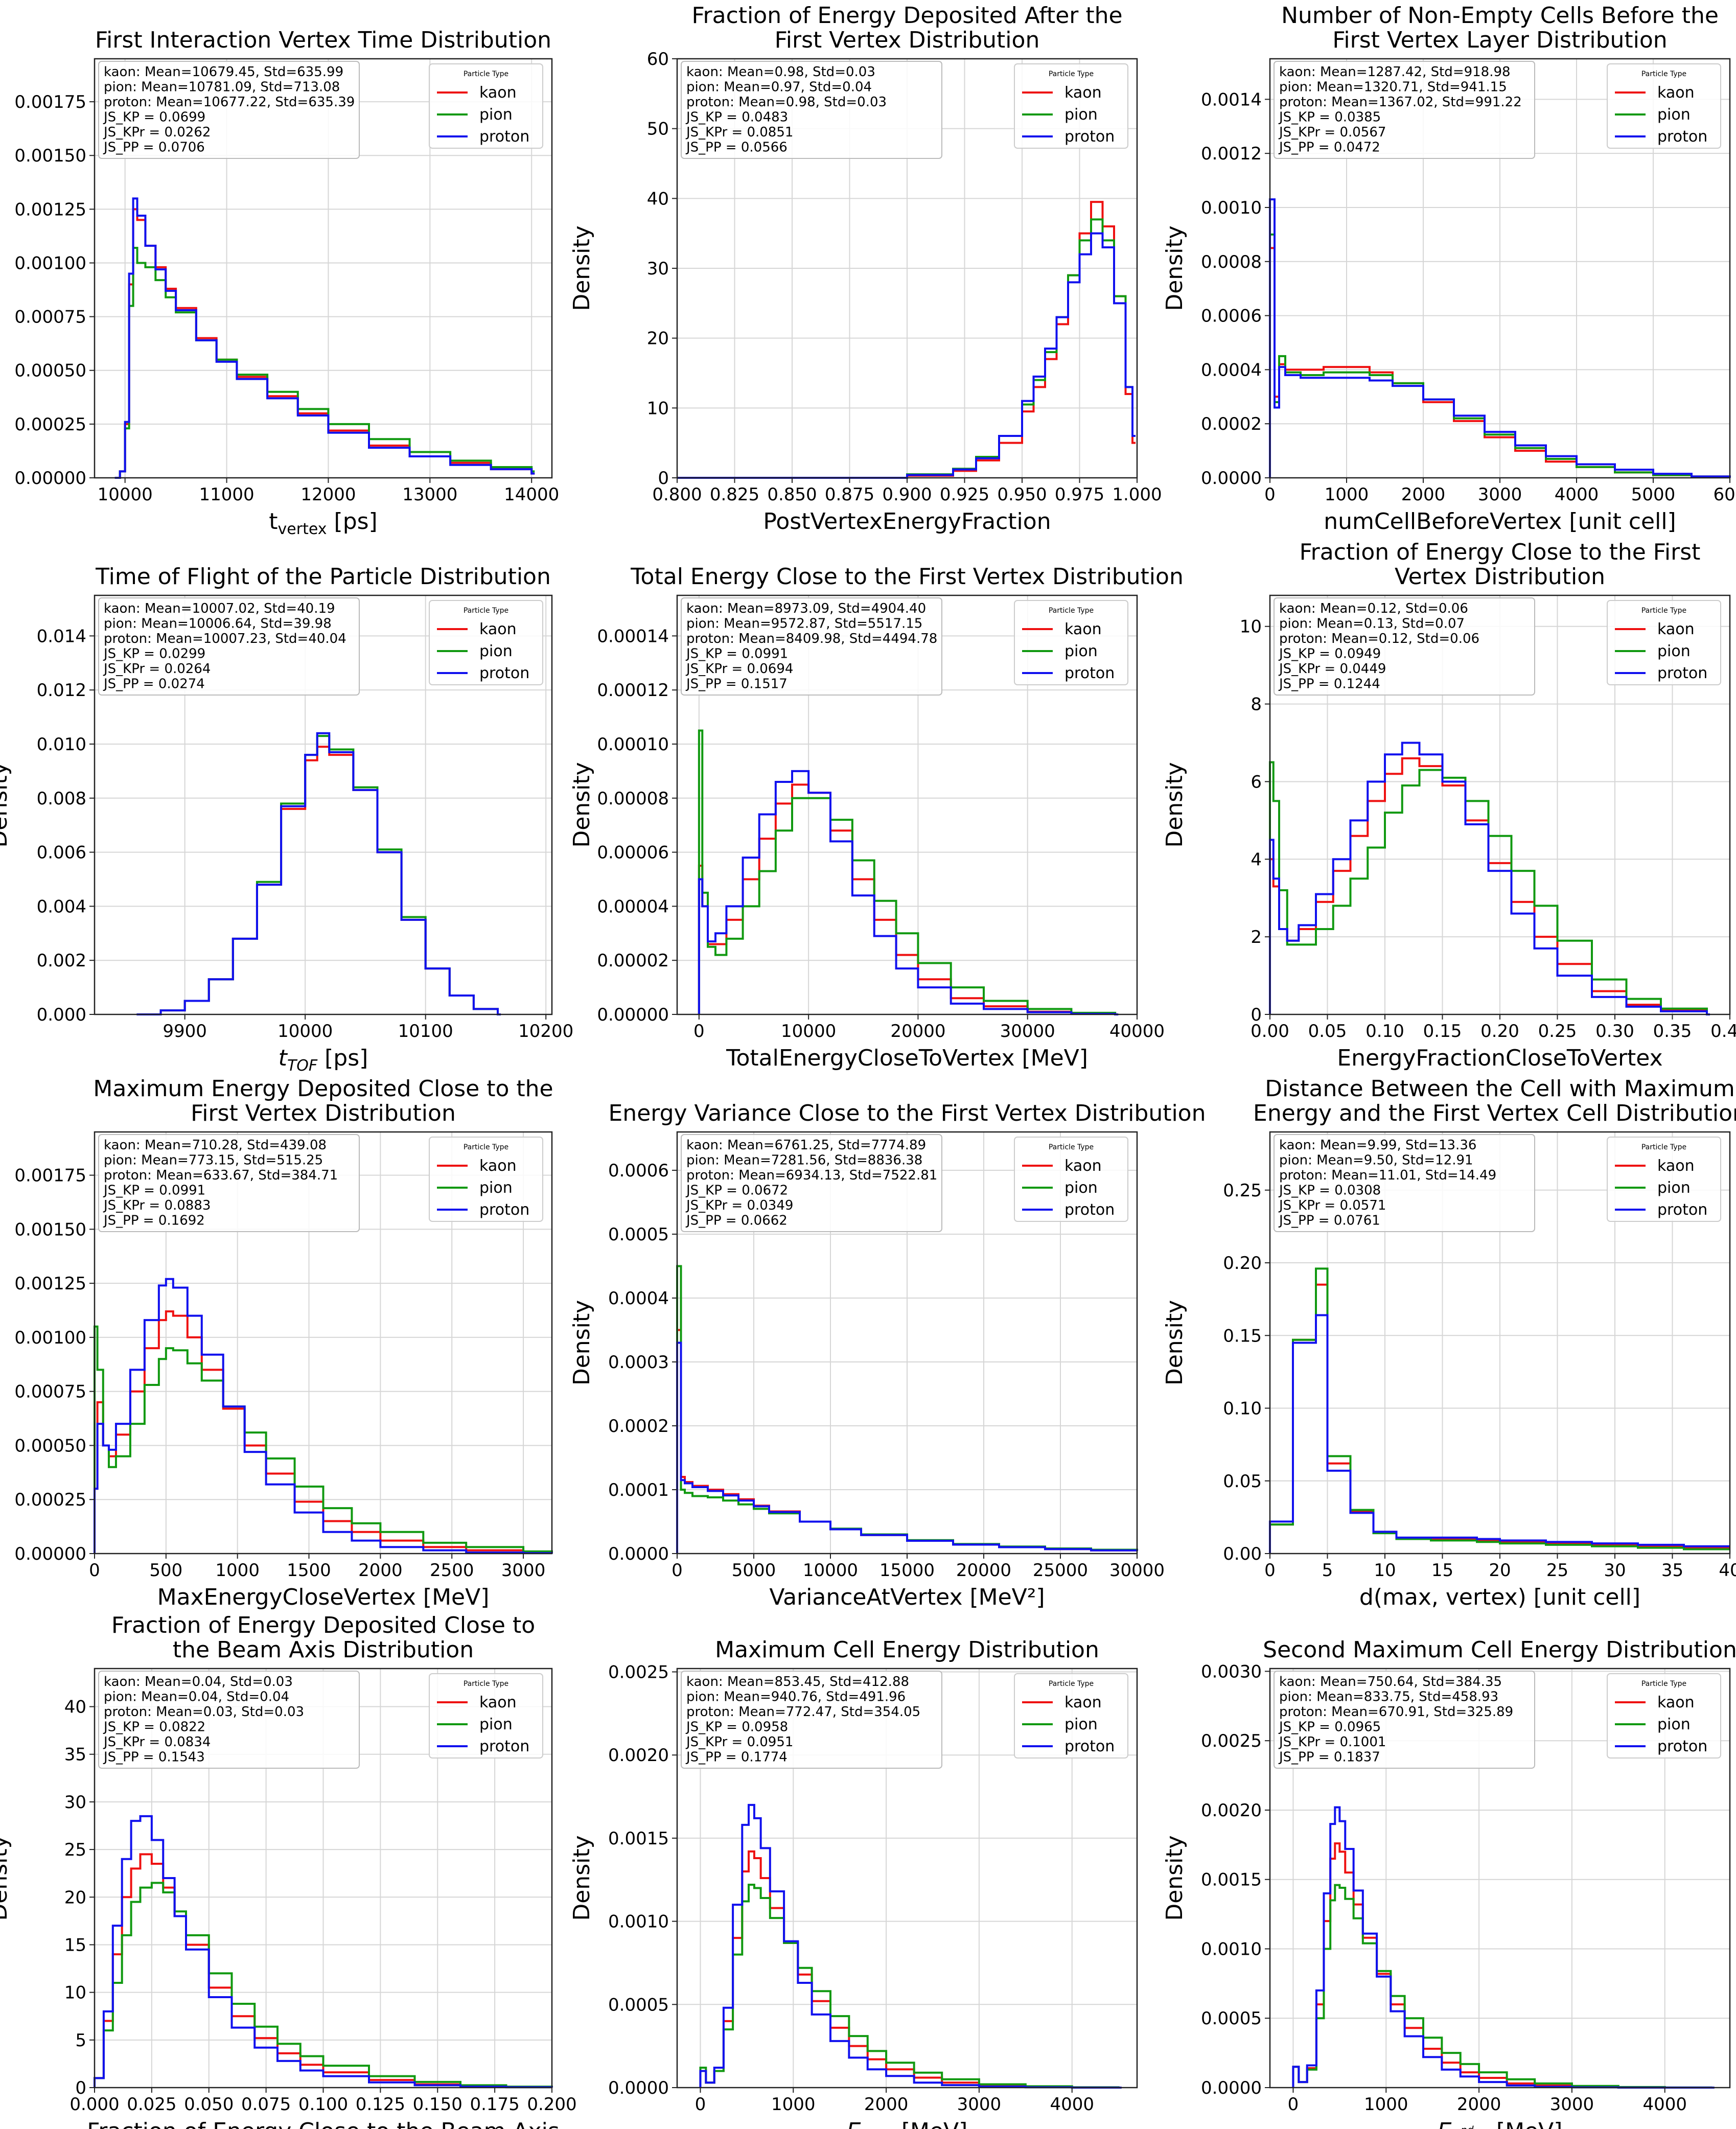 This screenshot has height=2129, width=1736. Describe the element at coordinates (154, 1221) in the screenshot. I see `stats-line: JS_PP = 0.1692` at that location.